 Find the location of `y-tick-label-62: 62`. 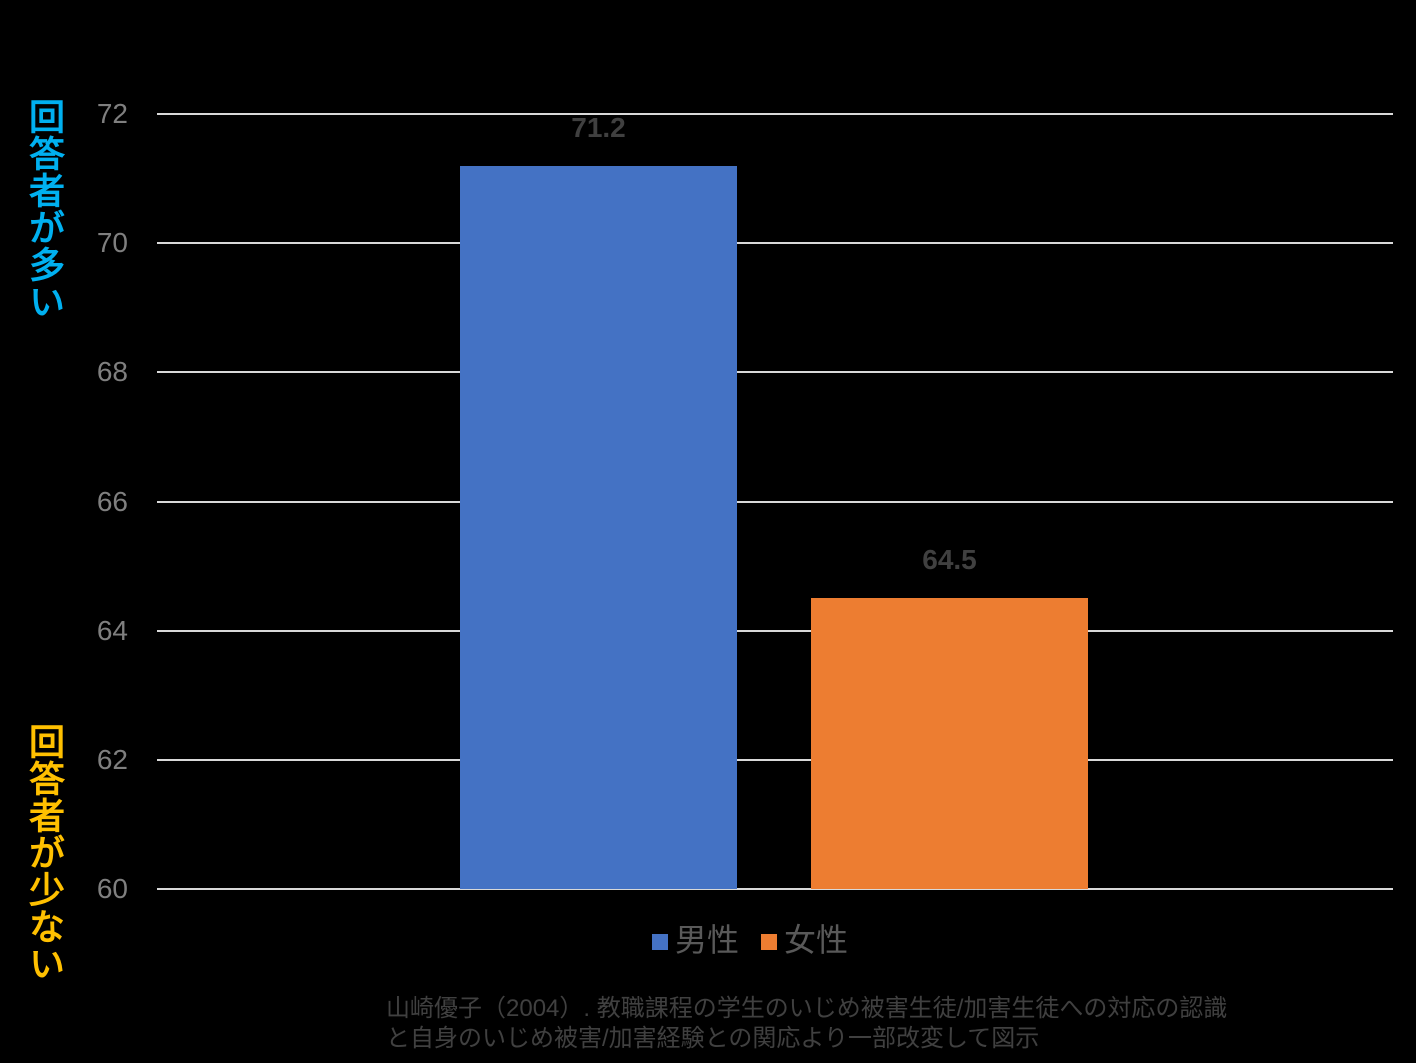

y-tick-label-62: 62 is located at coordinates (112, 759).